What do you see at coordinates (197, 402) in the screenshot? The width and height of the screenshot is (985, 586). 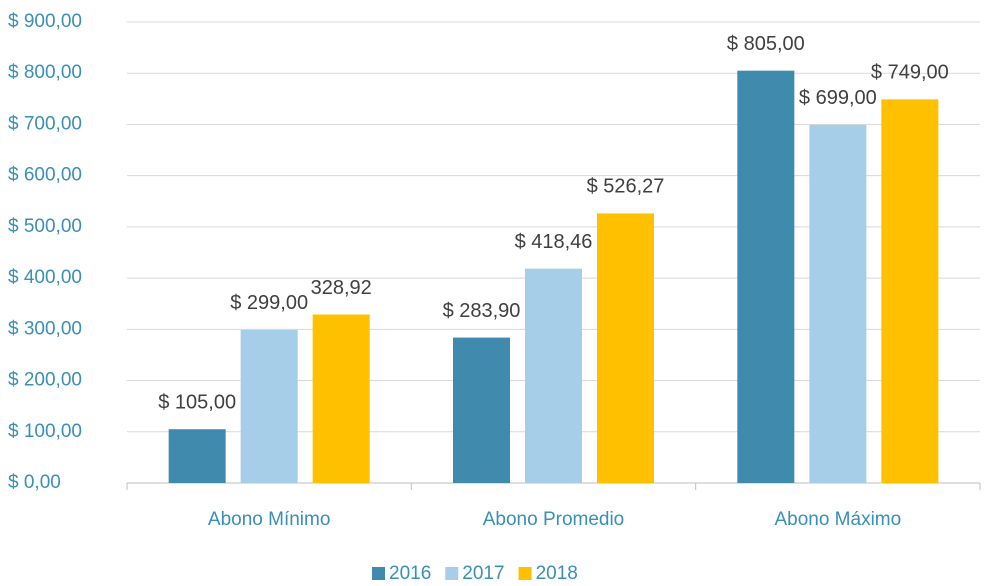 I see `value-label: $ 105,00` at bounding box center [197, 402].